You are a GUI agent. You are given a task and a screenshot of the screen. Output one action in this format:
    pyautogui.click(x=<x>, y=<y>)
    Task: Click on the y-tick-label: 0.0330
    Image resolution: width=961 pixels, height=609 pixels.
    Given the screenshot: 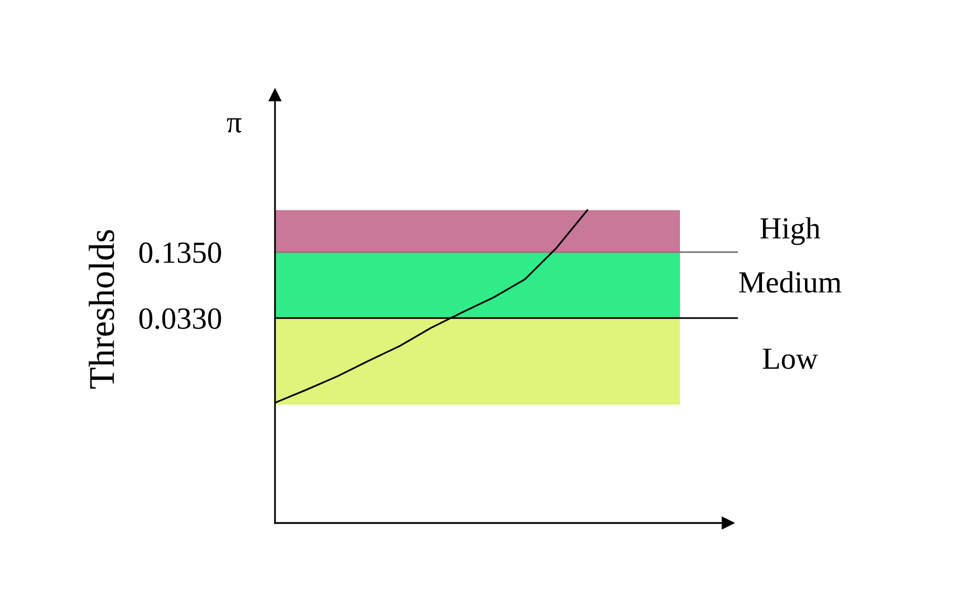 What is the action you would take?
    pyautogui.click(x=180, y=319)
    